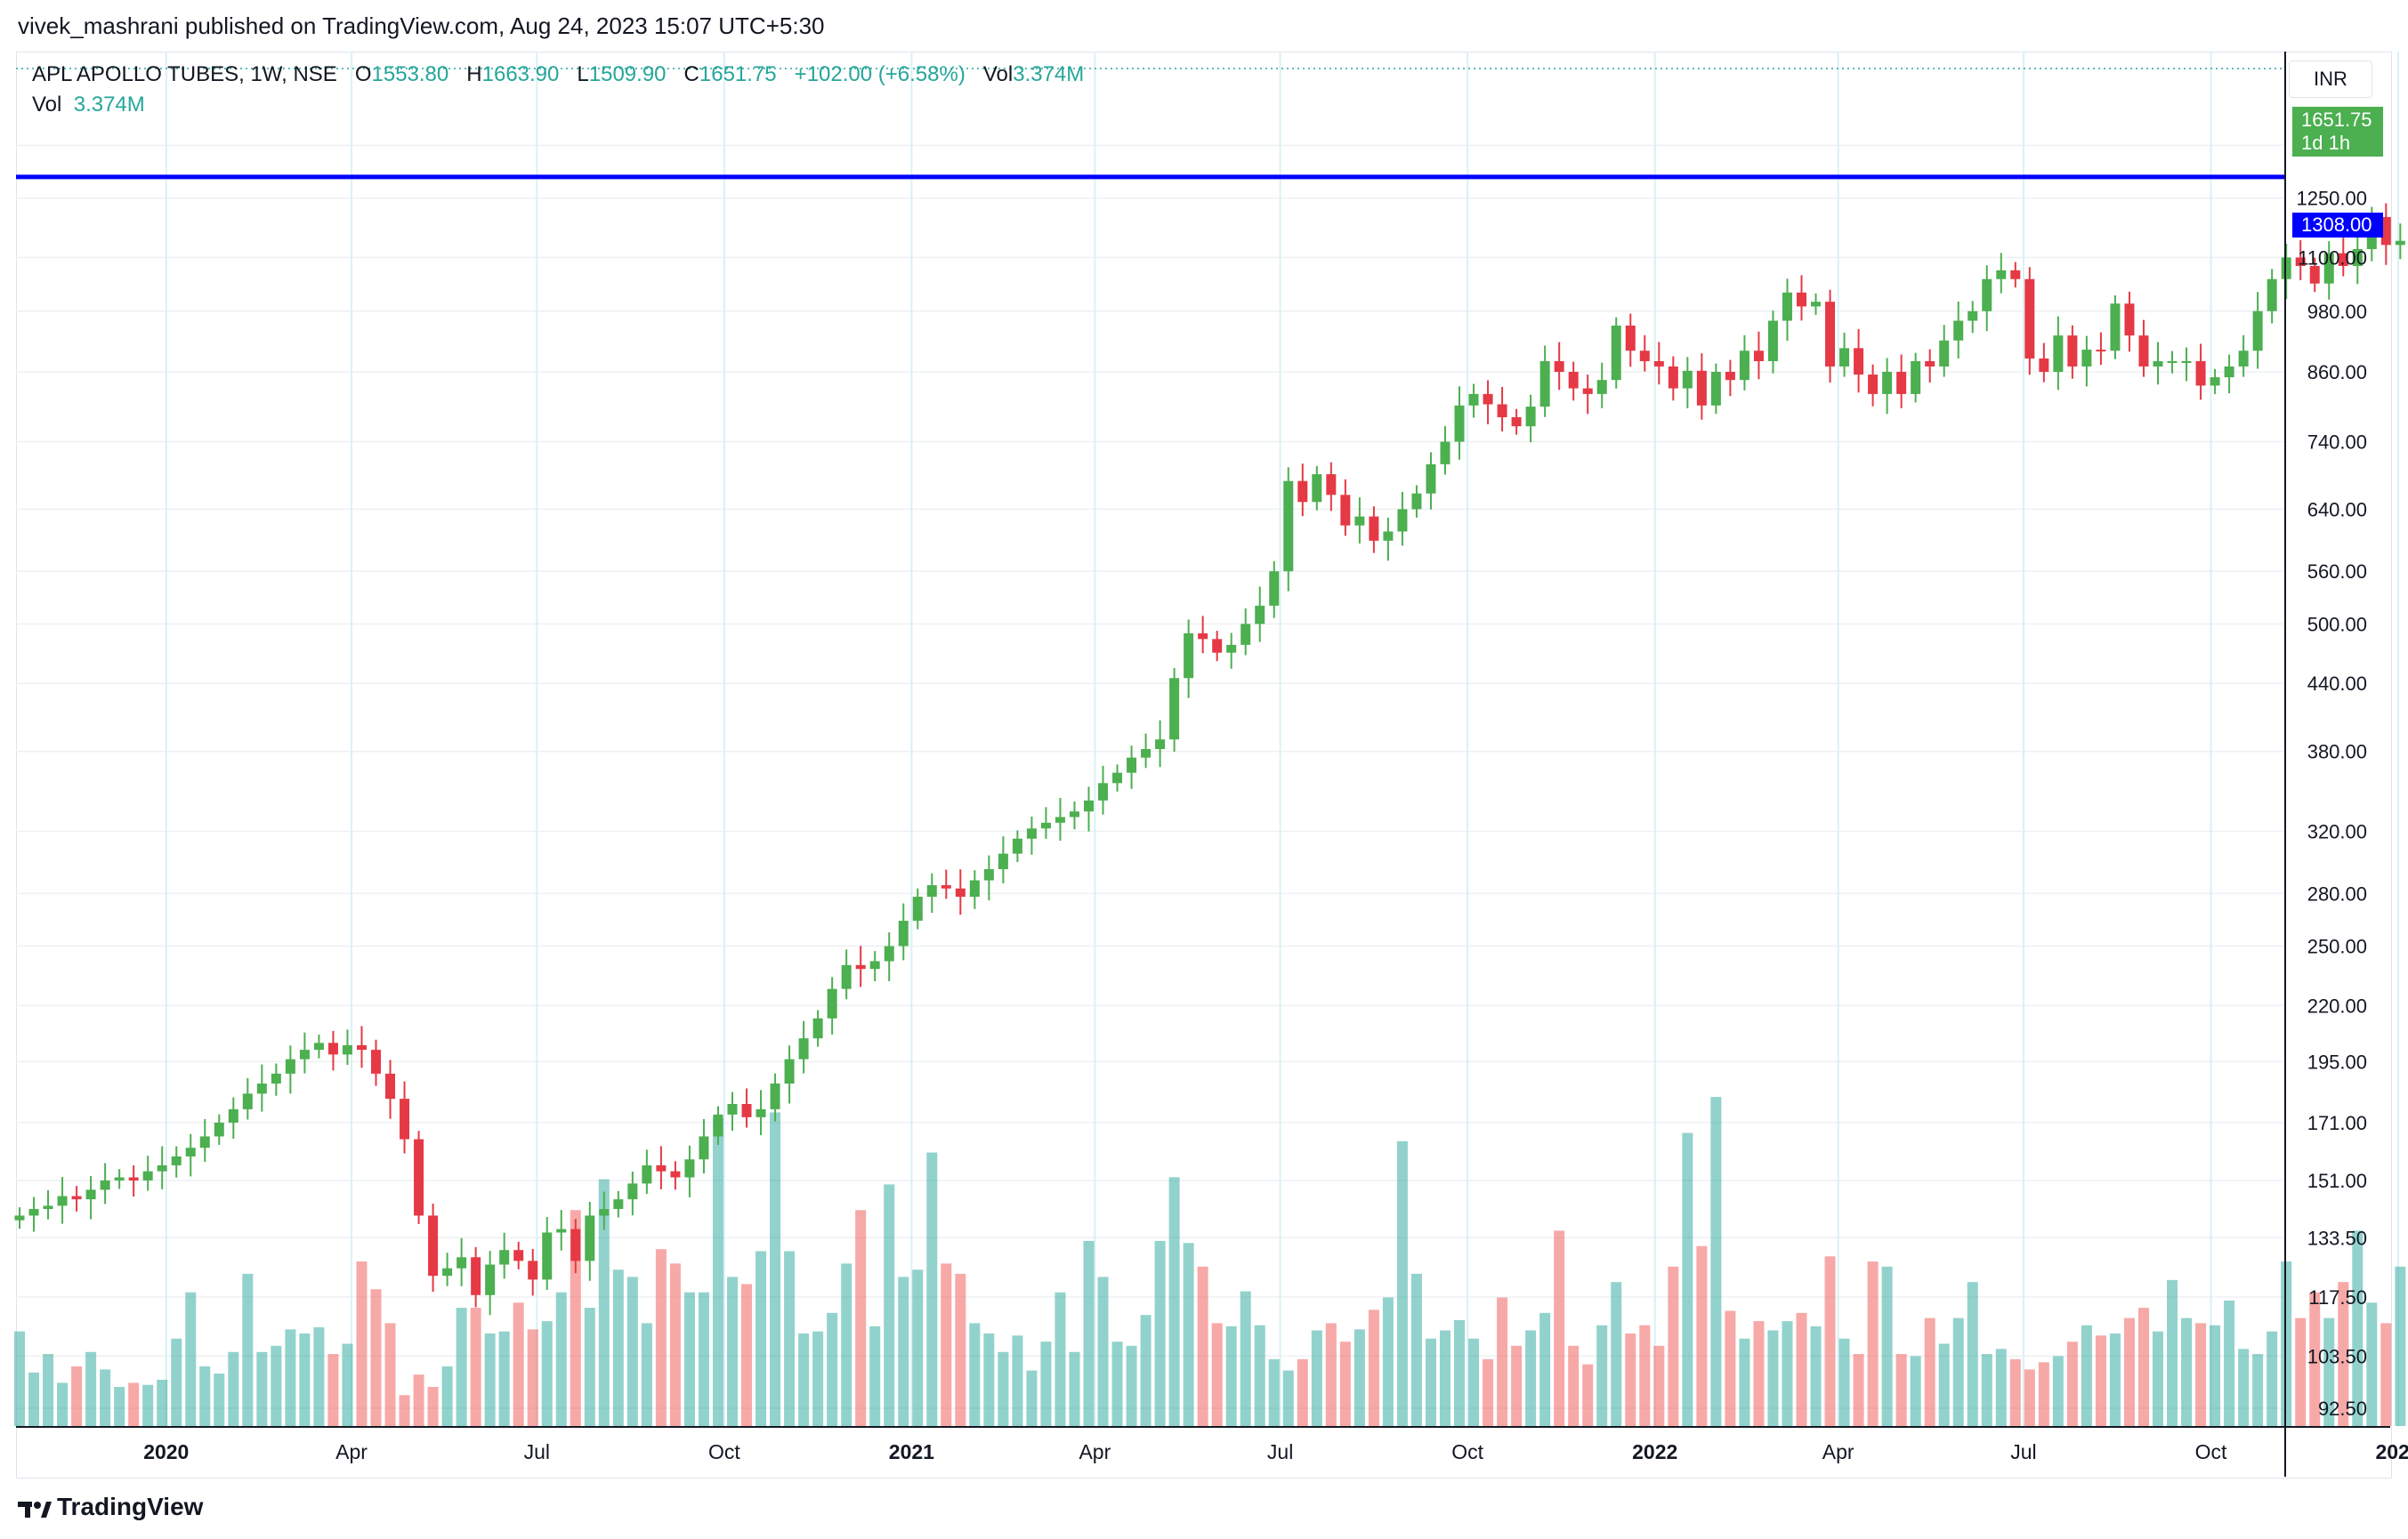 The width and height of the screenshot is (2408, 1539). Describe the element at coordinates (1655, 1451) in the screenshot. I see `x-tick-label: 2022` at that location.